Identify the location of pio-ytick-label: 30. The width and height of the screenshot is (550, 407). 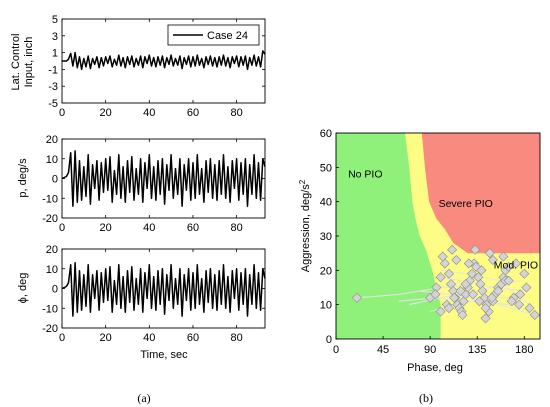
(326, 237).